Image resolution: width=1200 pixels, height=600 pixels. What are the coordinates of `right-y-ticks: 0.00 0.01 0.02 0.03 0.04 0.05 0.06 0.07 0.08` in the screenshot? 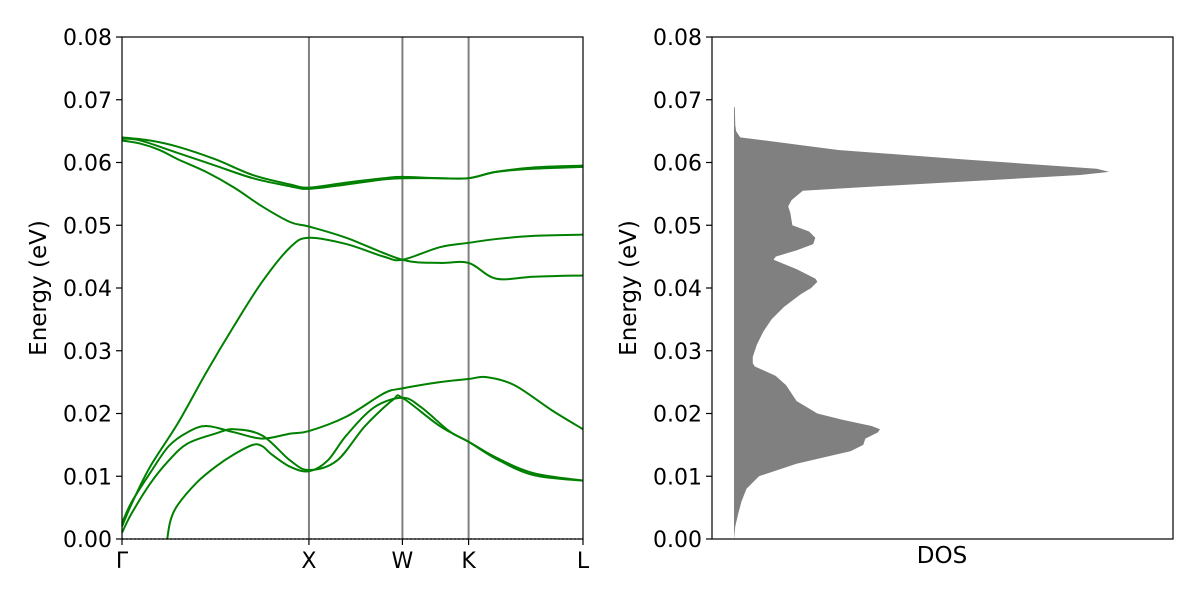 It's located at (682, 289).